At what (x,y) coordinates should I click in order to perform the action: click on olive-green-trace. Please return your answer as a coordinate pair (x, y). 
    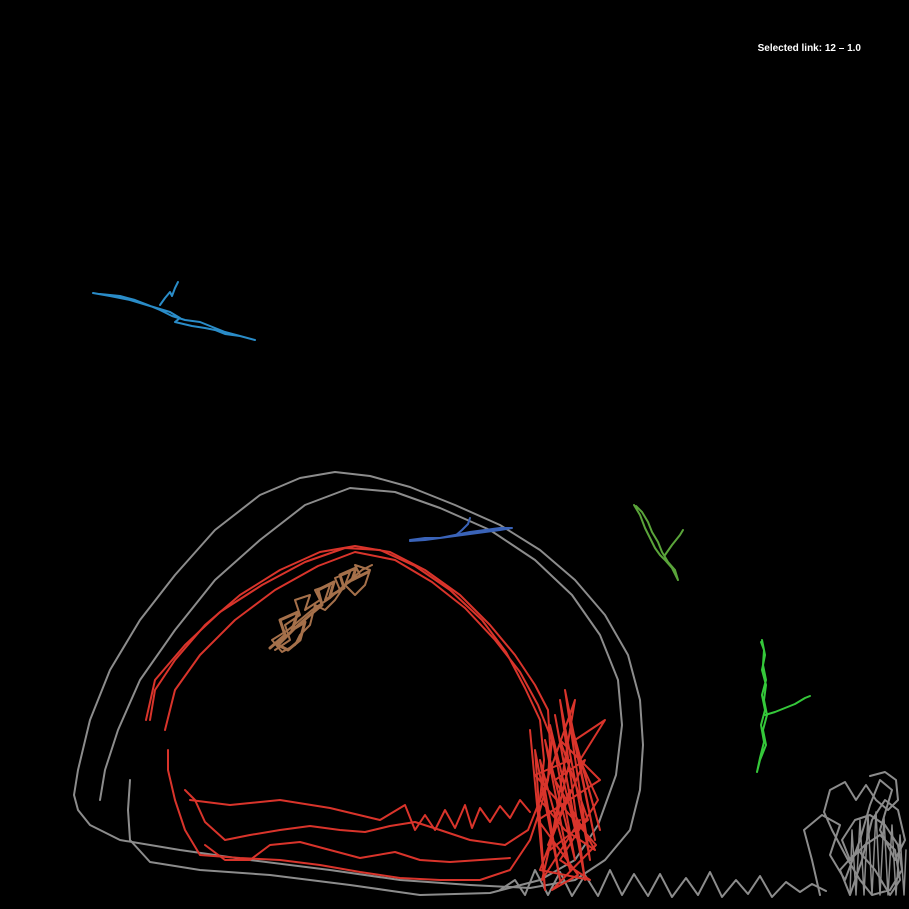
    Looking at the image, I should click on (658, 542).